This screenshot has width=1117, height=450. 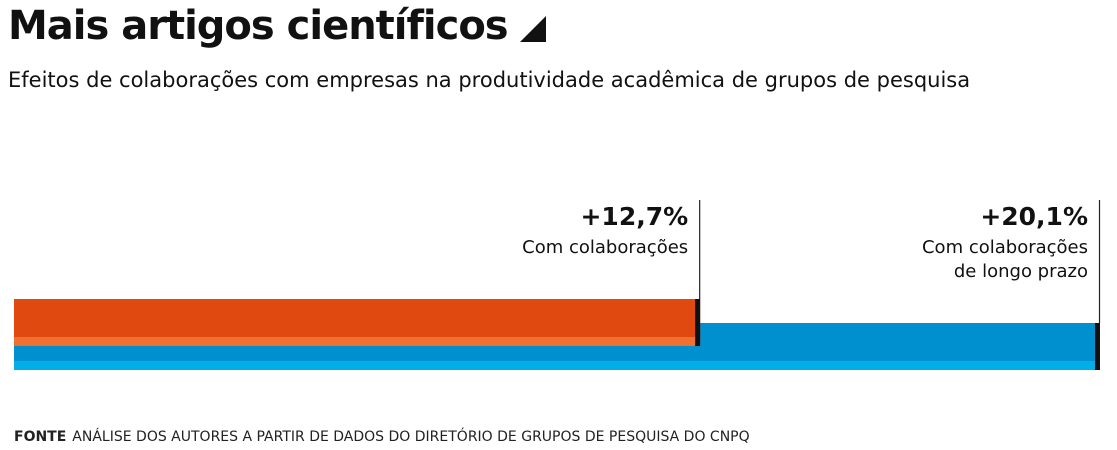 What do you see at coordinates (1021, 271) in the screenshot?
I see `series-label-2-line-2: de longo prazo` at bounding box center [1021, 271].